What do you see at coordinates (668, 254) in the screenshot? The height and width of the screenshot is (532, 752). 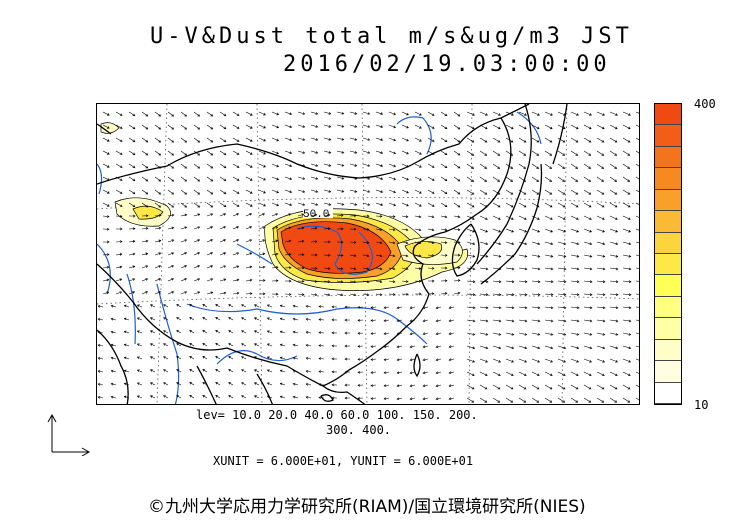 I see `dust-colorbar` at bounding box center [668, 254].